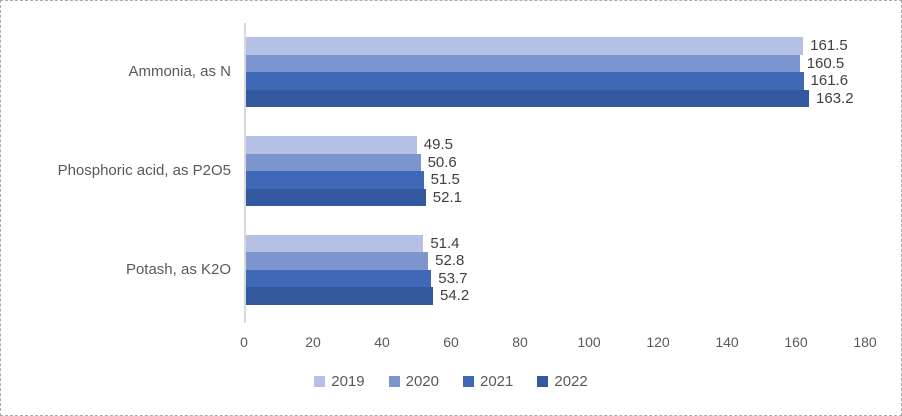 The image size is (902, 416). What do you see at coordinates (438, 144) in the screenshot?
I see `data-label: 49.5` at bounding box center [438, 144].